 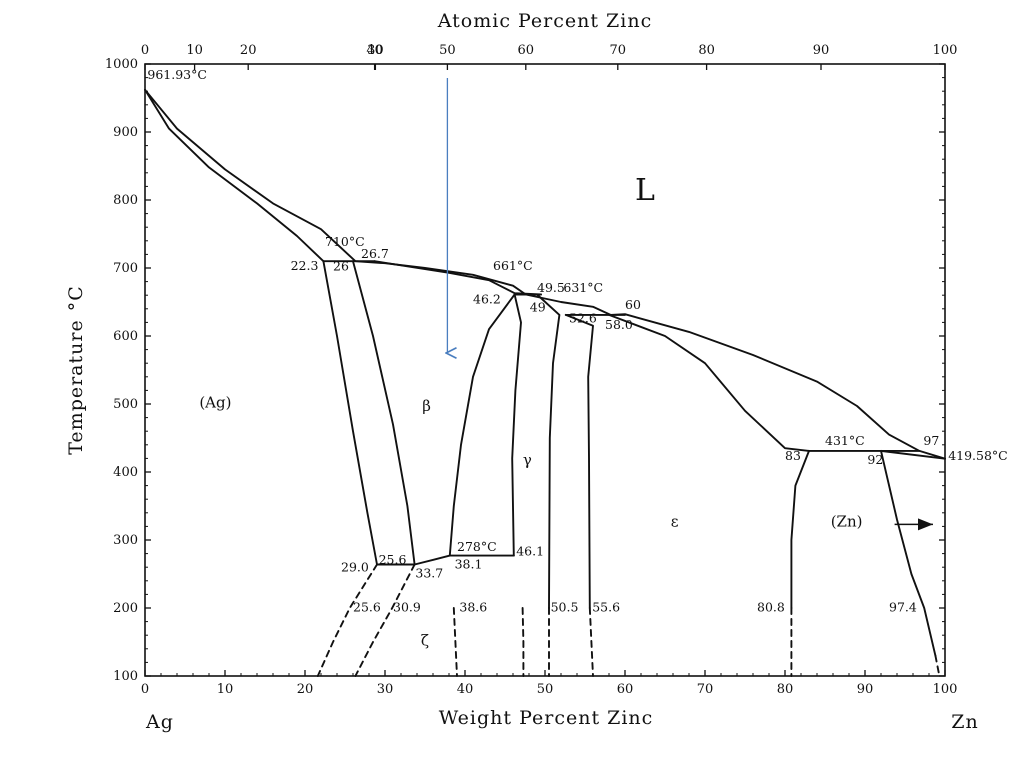 What do you see at coordinates (234, 175) in the screenshot?
I see `boundary-solidus-ag` at bounding box center [234, 175].